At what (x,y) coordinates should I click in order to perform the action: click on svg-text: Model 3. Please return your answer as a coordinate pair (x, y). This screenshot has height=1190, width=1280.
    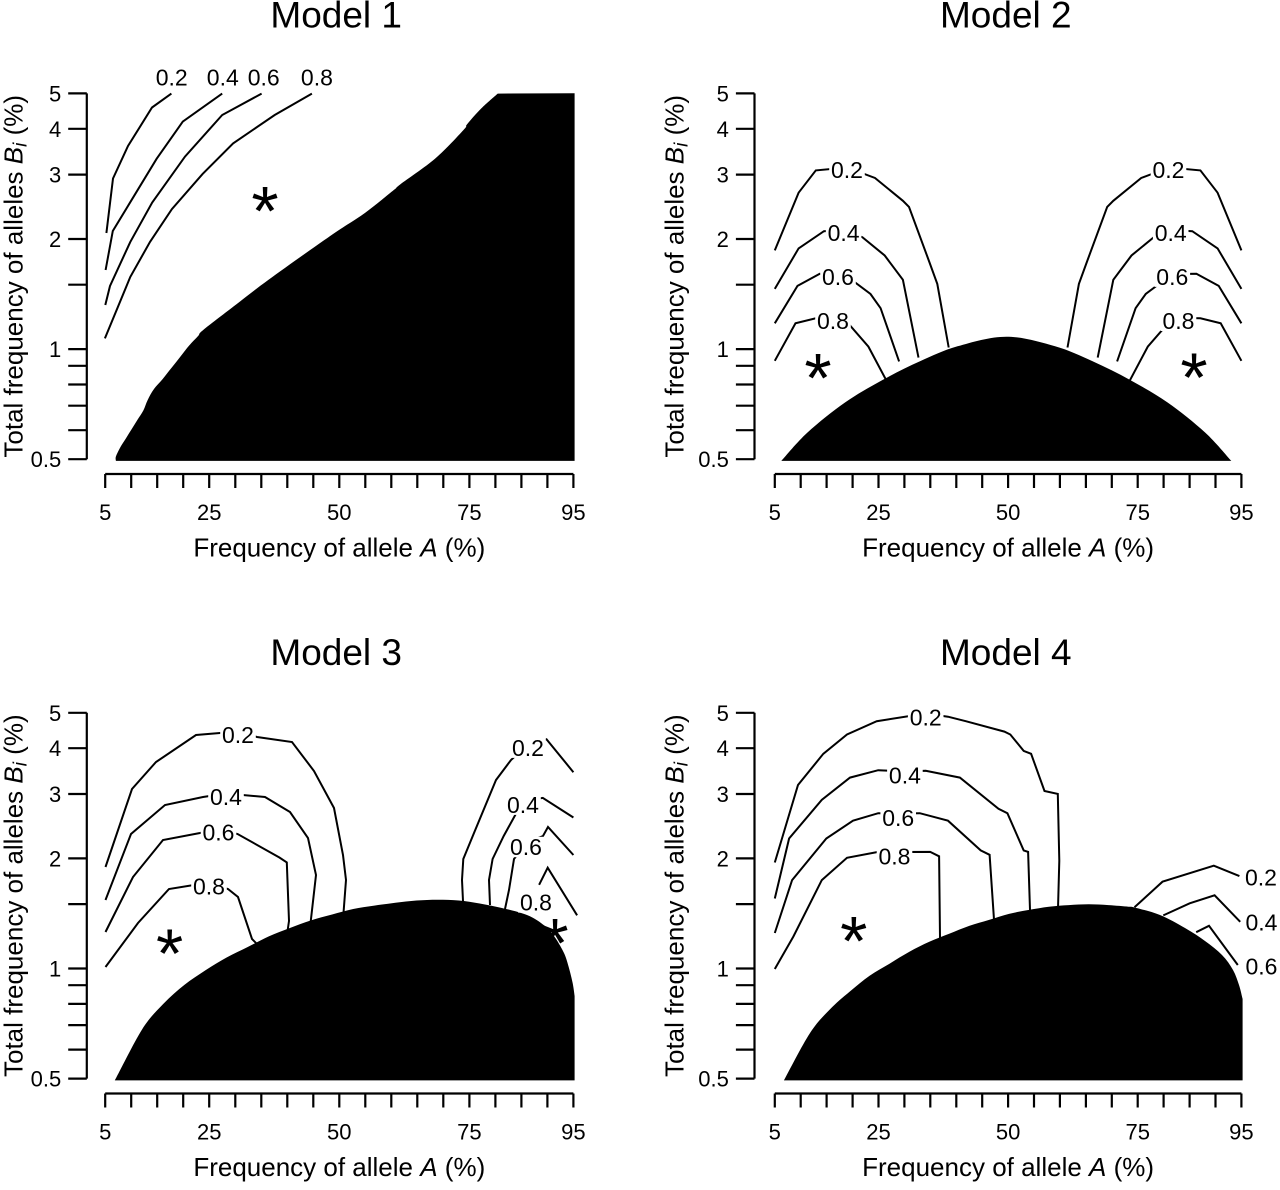
    Looking at the image, I should click on (336, 652).